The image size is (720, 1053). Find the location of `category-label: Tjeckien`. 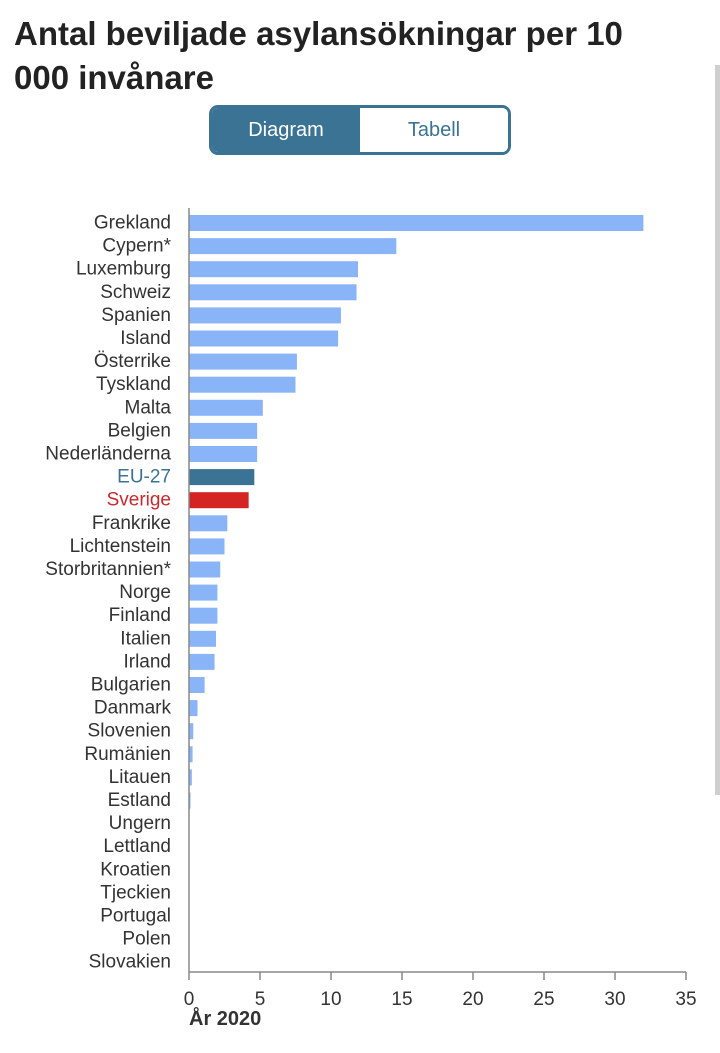

category-label: Tjeckien is located at coordinates (135, 892).